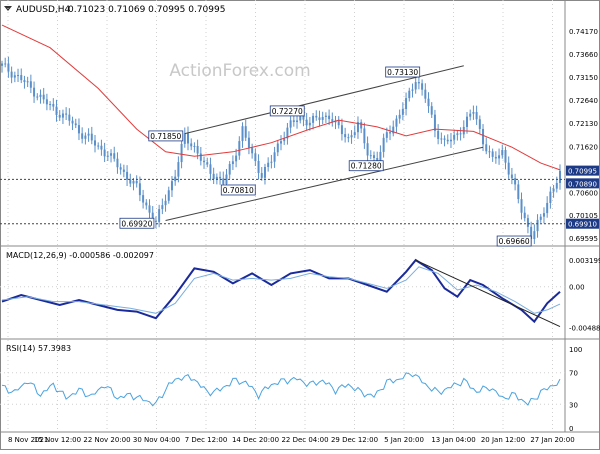 This screenshot has width=600, height=454. I want to click on y-tick-label: 0.72130, so click(583, 124).